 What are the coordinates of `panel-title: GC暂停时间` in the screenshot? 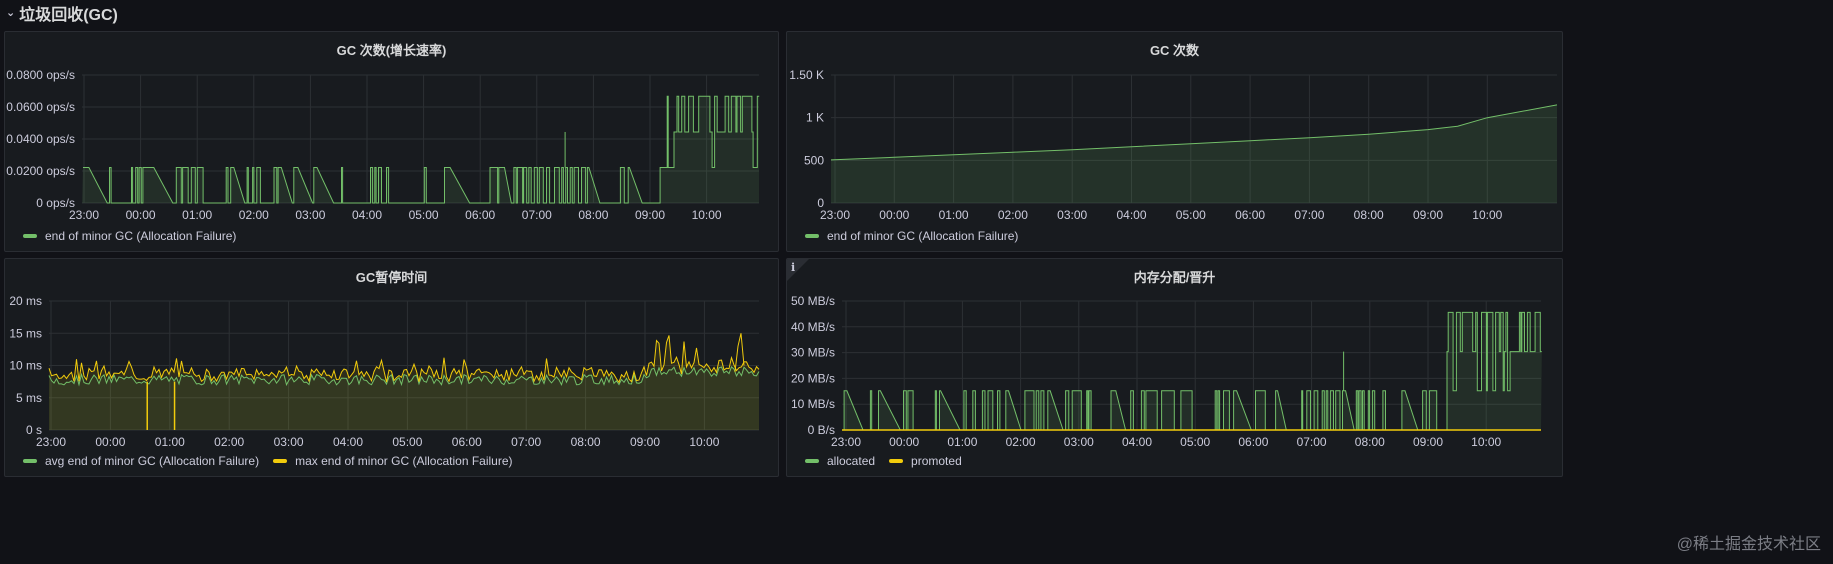 It's located at (391, 277).